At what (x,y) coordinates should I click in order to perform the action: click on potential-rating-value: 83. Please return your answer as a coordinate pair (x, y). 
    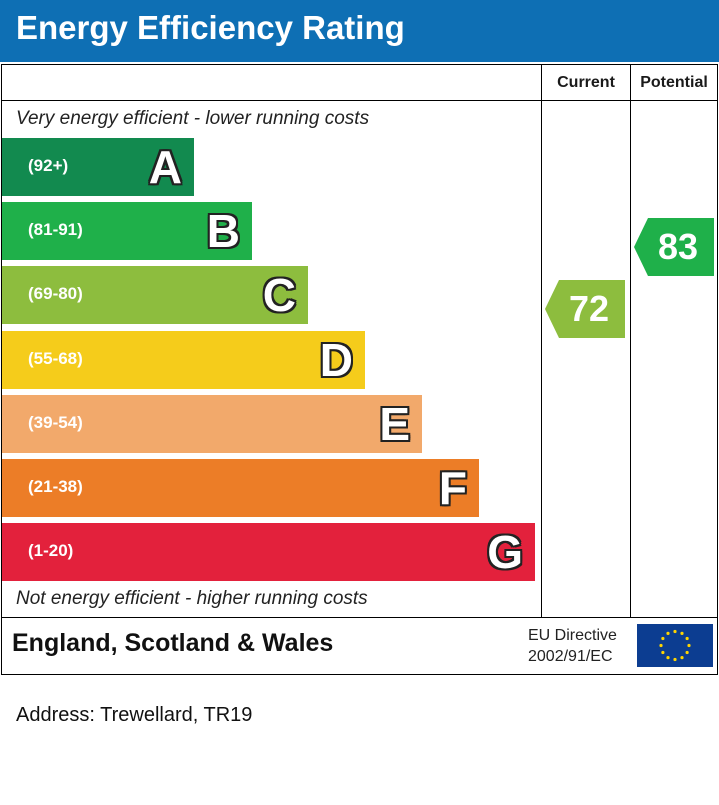
    Looking at the image, I should click on (678, 246).